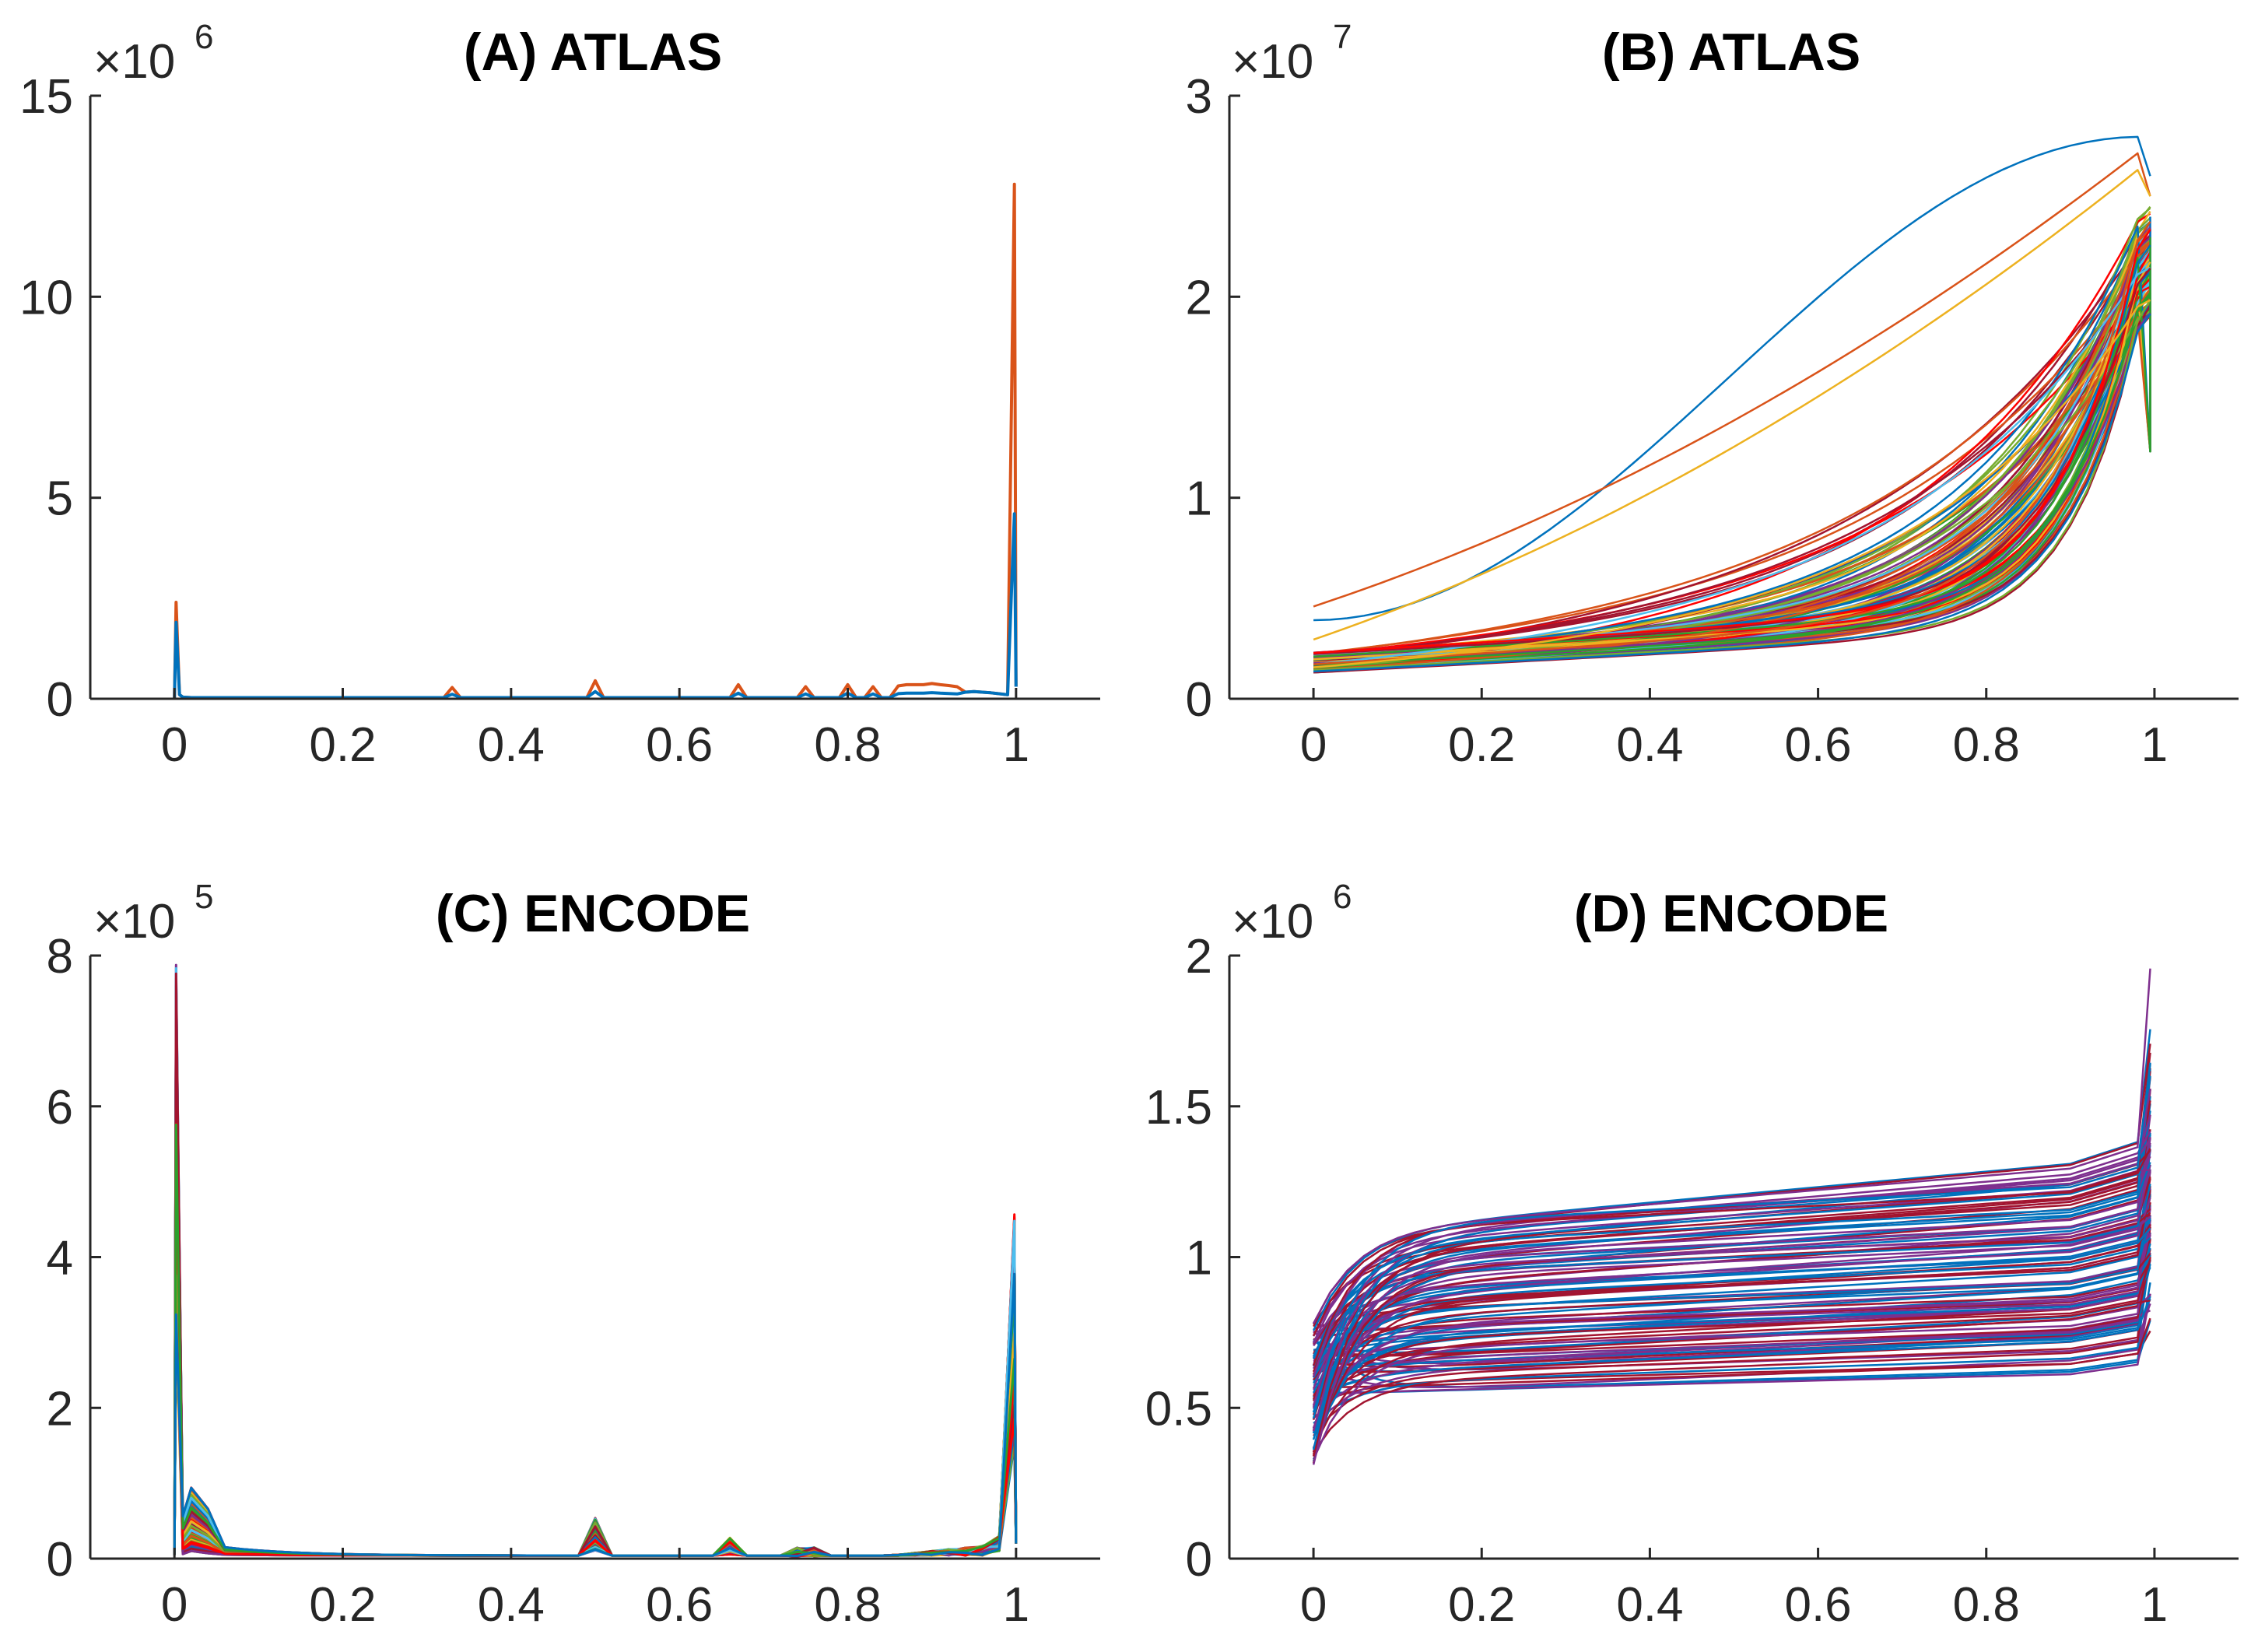  I want to click on panel-c-series, so click(595, 1261).